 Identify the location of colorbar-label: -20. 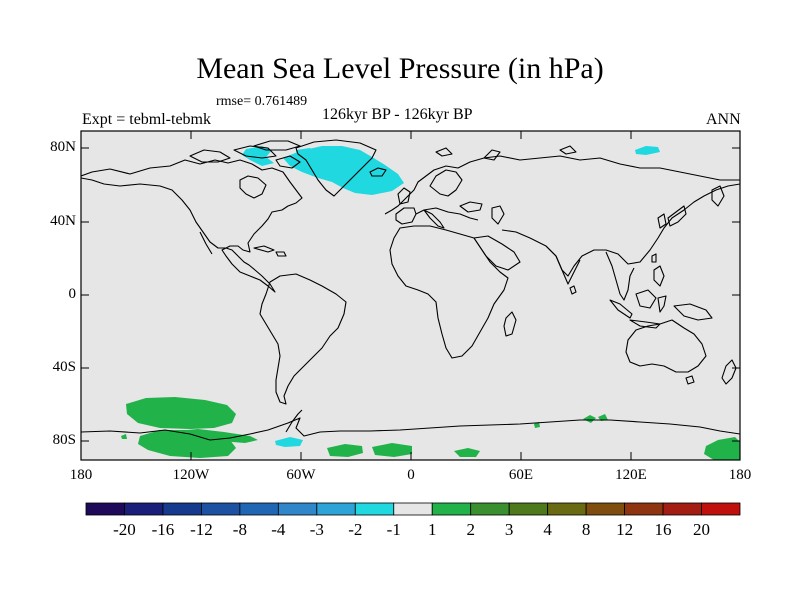
(124, 529).